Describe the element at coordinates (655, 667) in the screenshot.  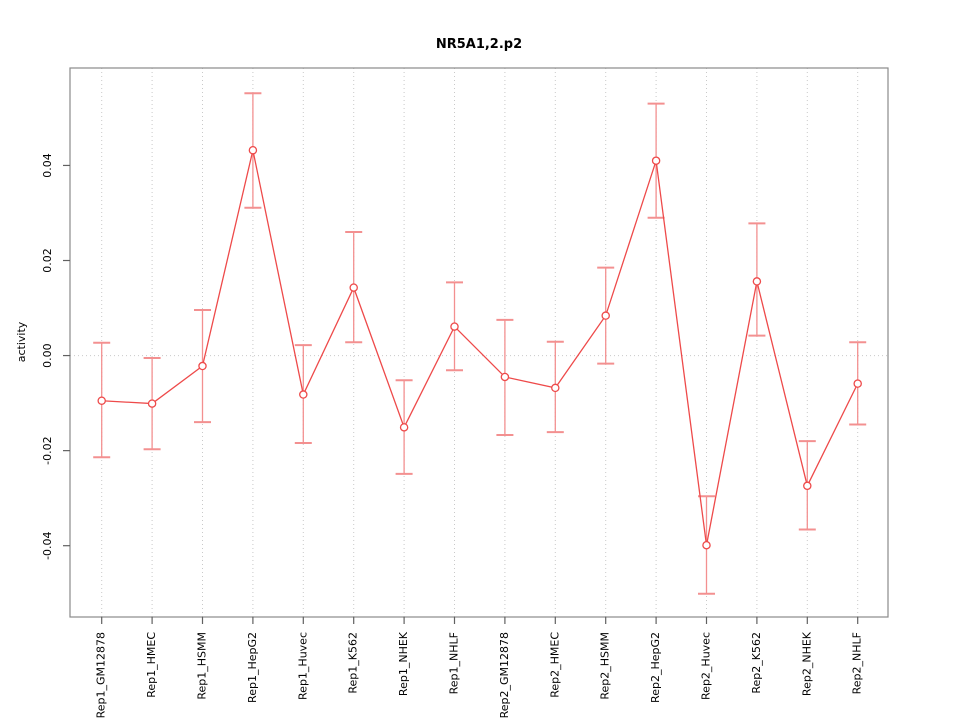
I see `x-tick-label: Rep2_HepG2` at that location.